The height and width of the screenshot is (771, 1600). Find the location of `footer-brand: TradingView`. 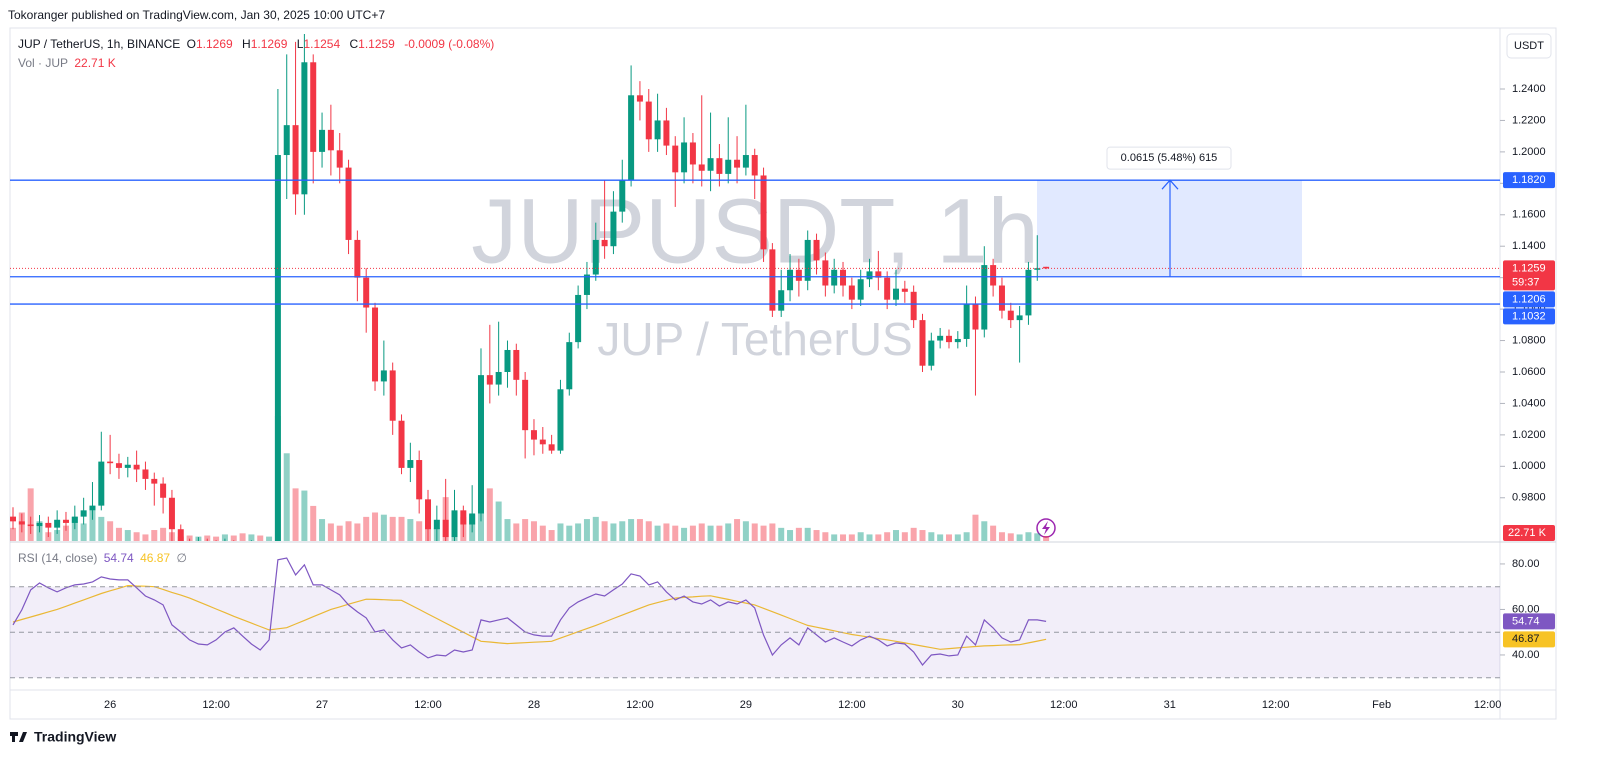

footer-brand: TradingView is located at coordinates (75, 737).